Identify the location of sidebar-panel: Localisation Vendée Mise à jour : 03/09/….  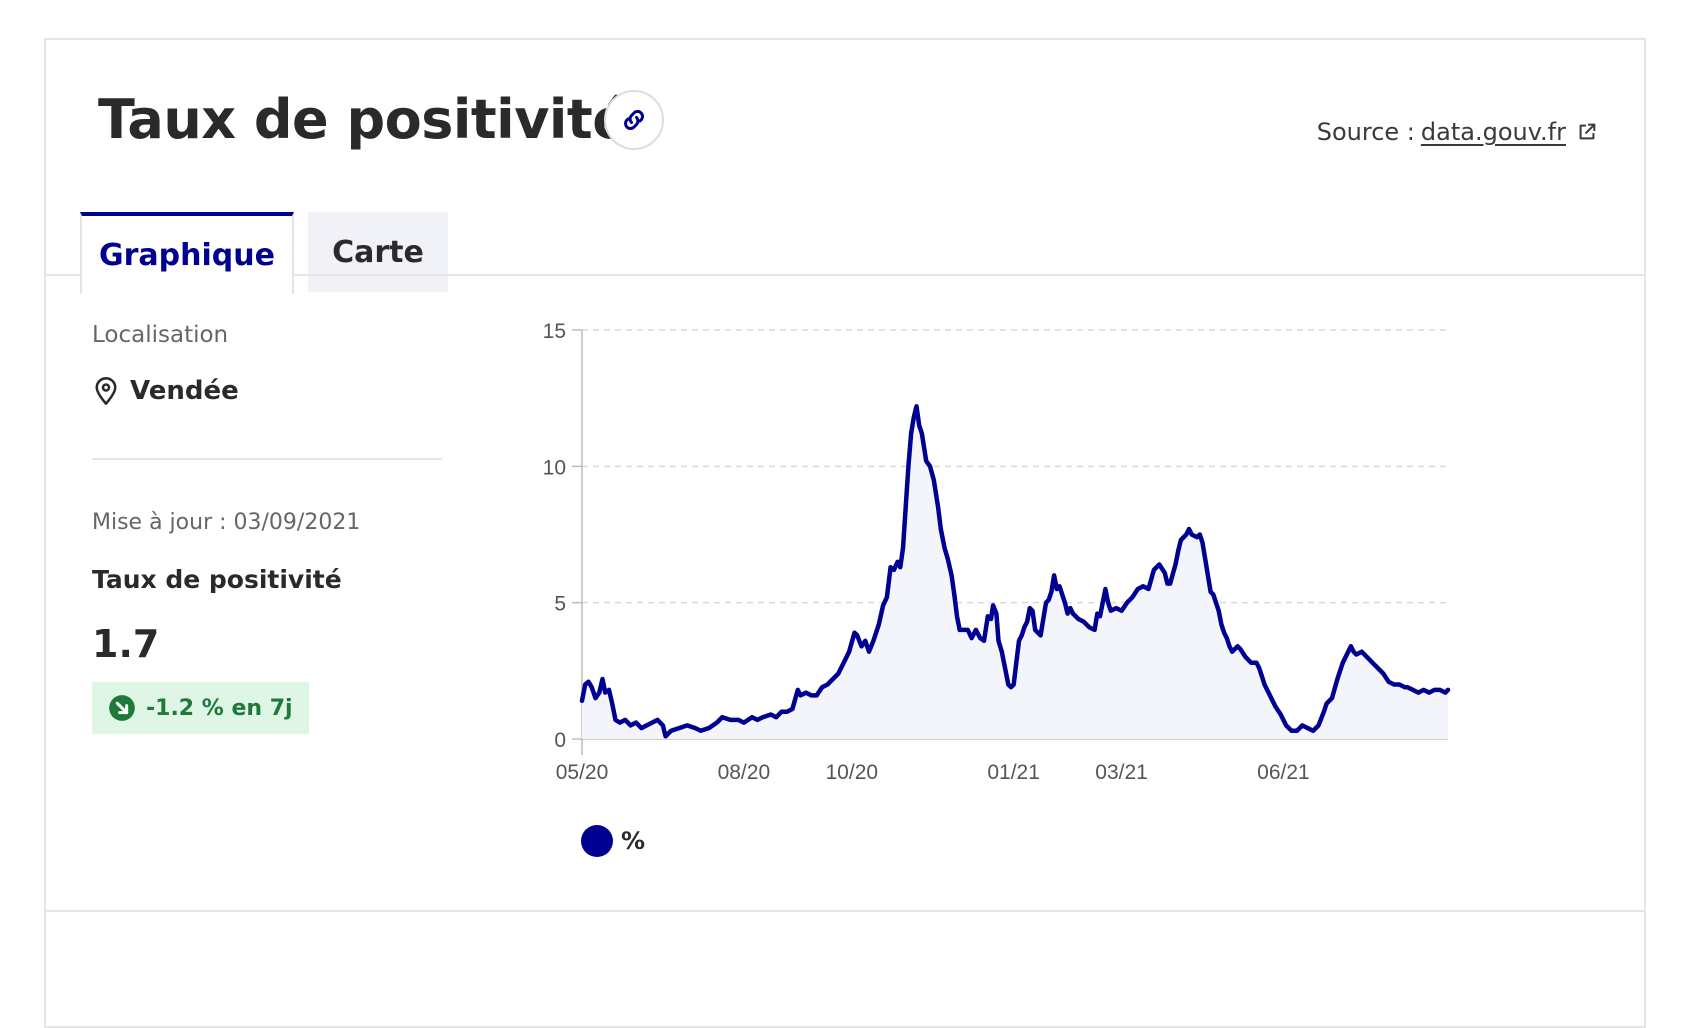
(267, 528).